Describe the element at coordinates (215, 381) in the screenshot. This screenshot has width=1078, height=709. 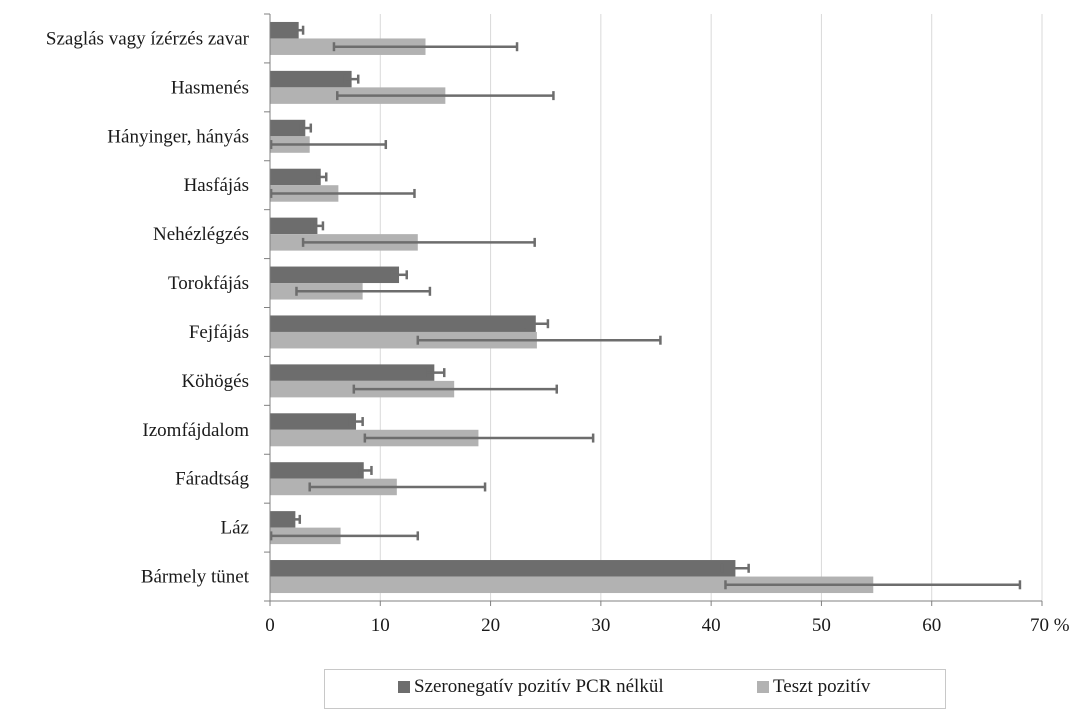
I see `category-label: Köhögés` at that location.